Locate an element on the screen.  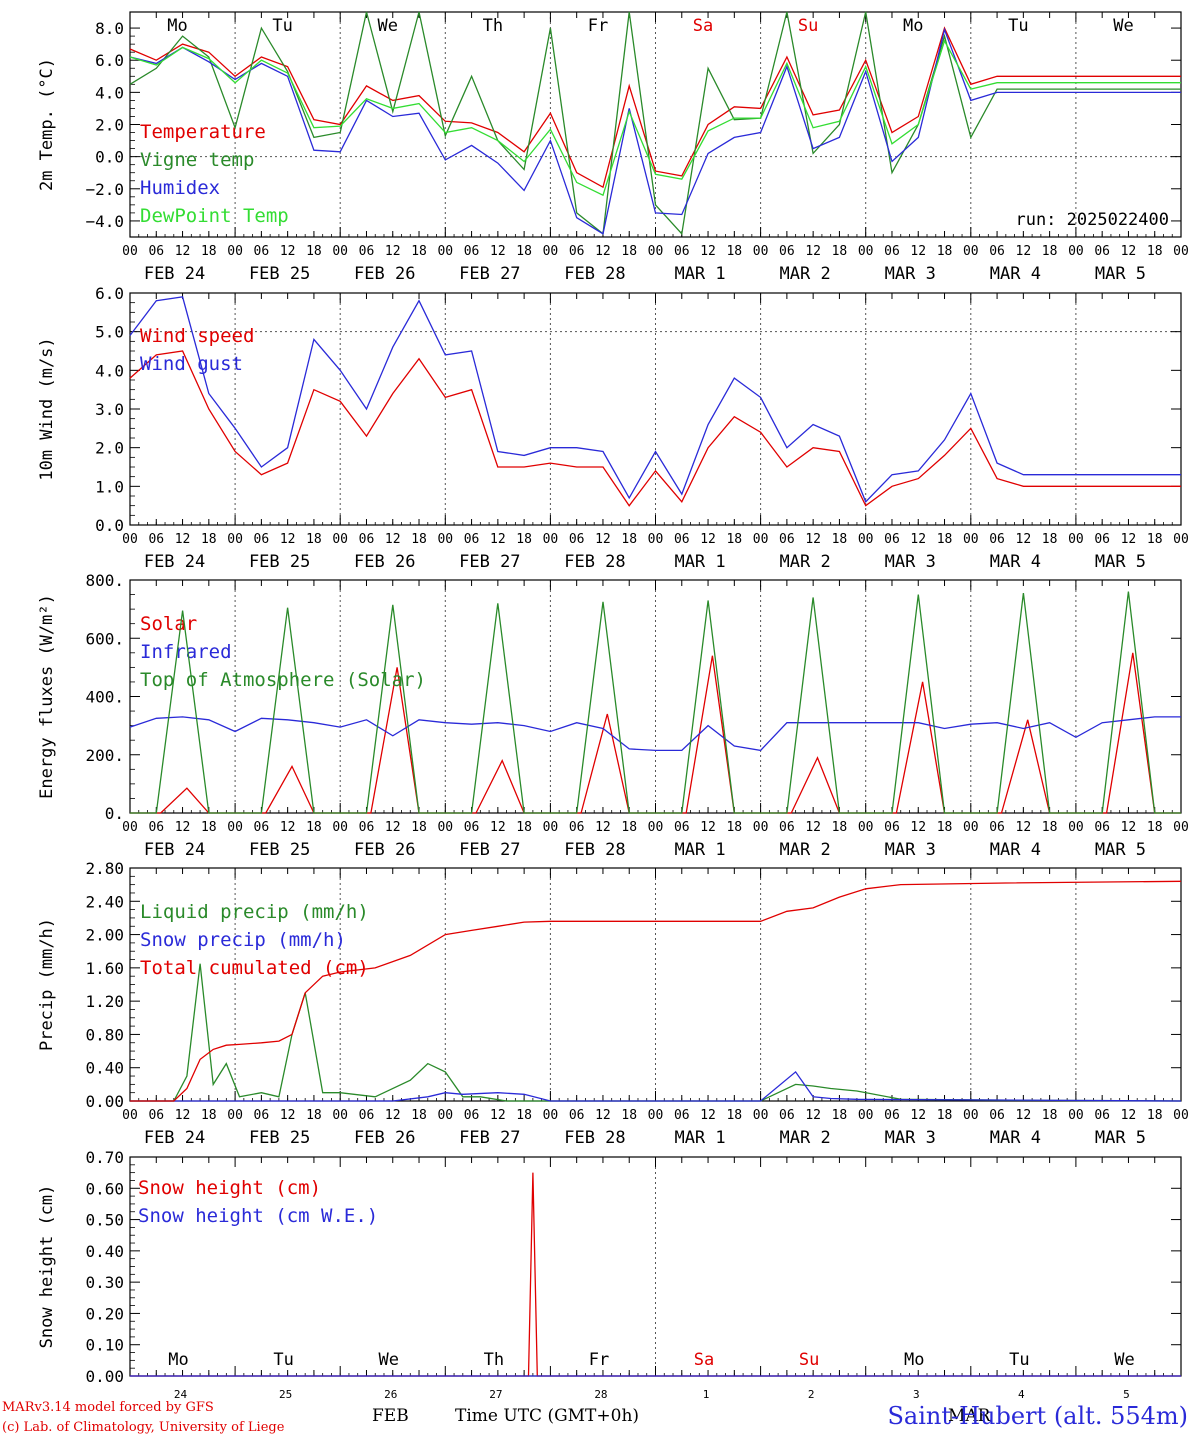
y-tick-label: 0. is located at coordinates (114, 813).